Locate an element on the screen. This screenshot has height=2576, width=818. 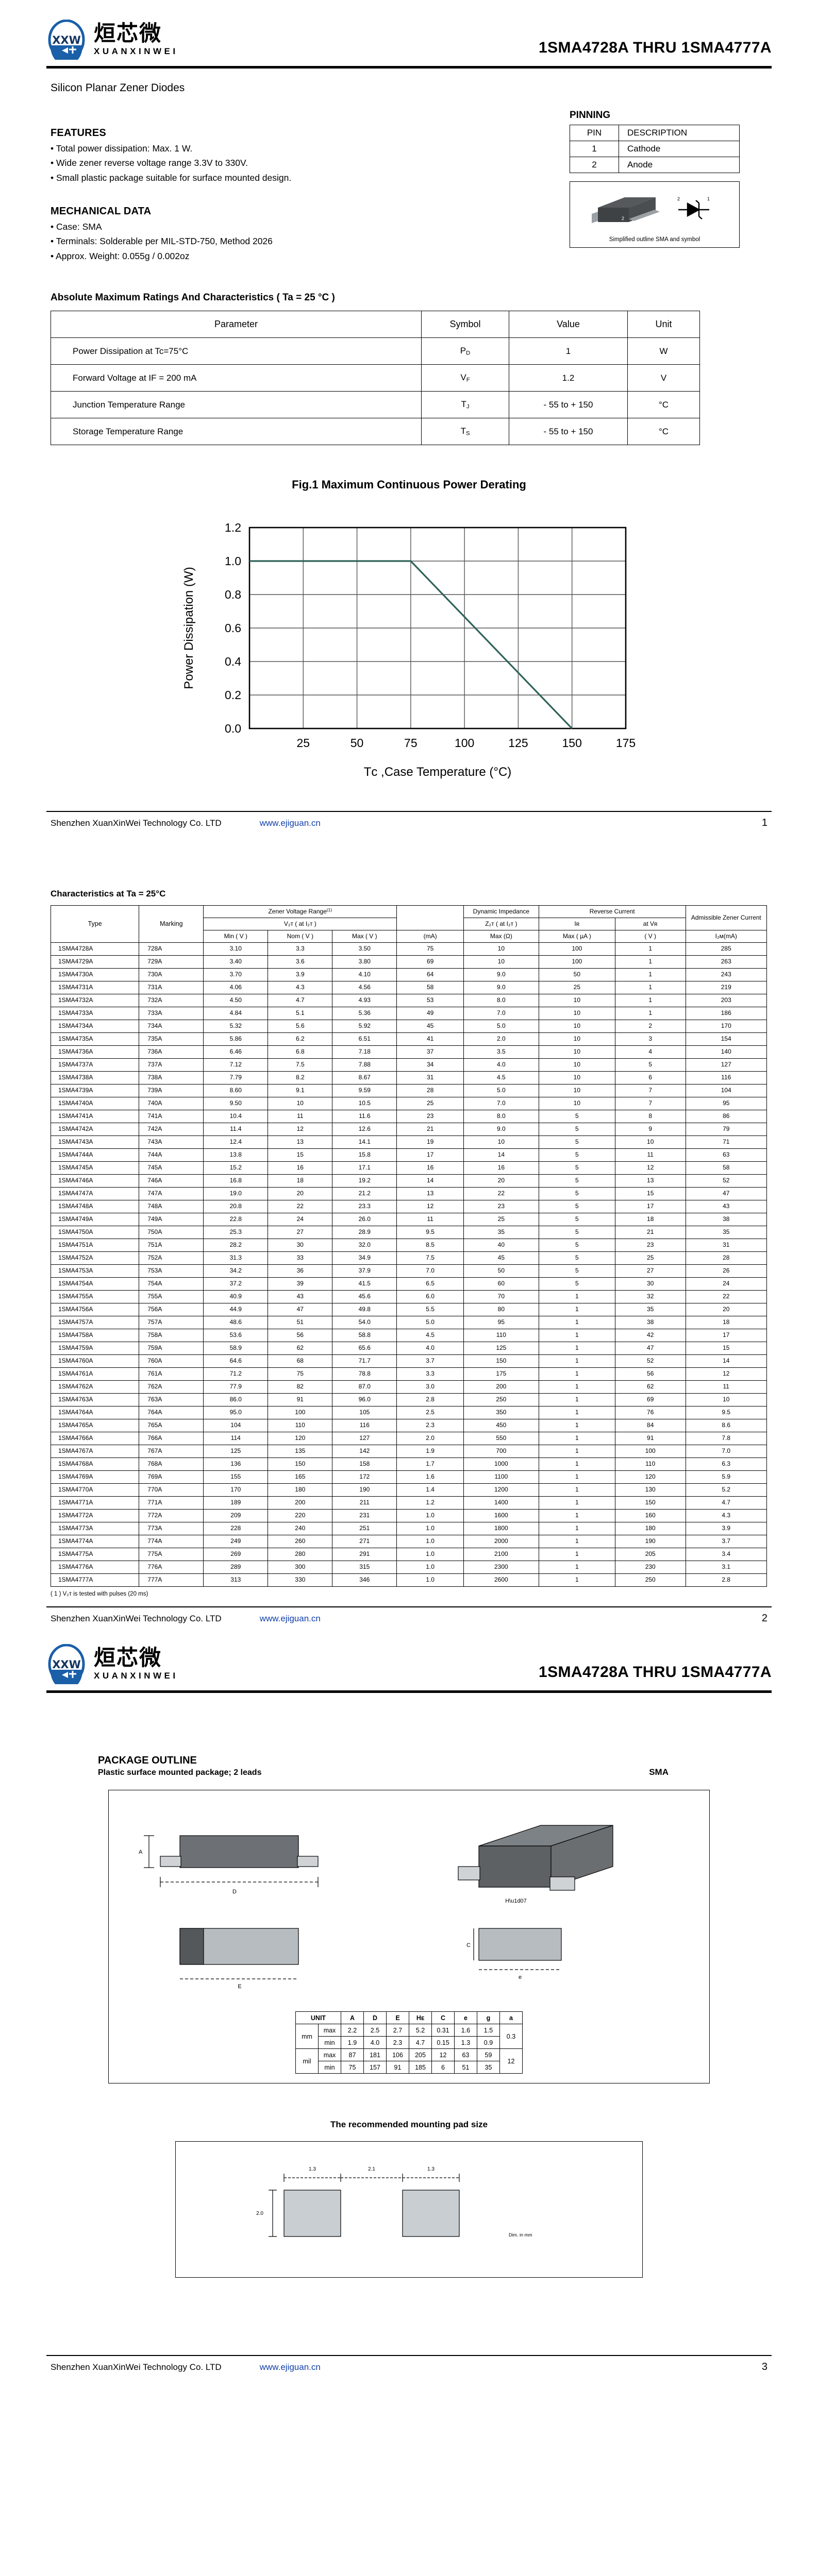
cell-vr: 120 is located at coordinates (650, 1477).